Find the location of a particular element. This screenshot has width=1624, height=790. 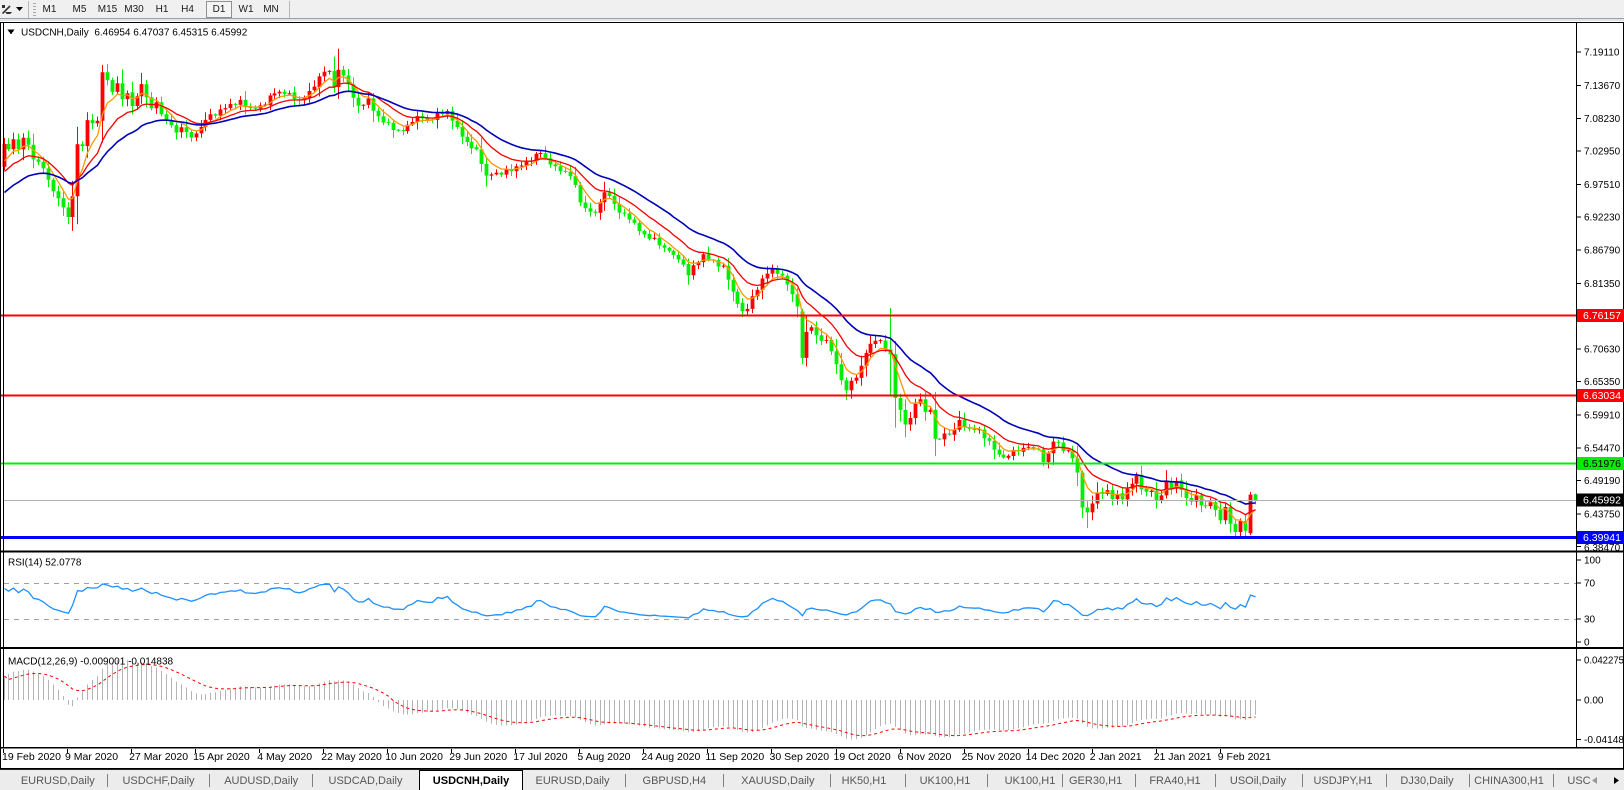

svg-text: 14 Dec 2020 is located at coordinates (1056, 757).